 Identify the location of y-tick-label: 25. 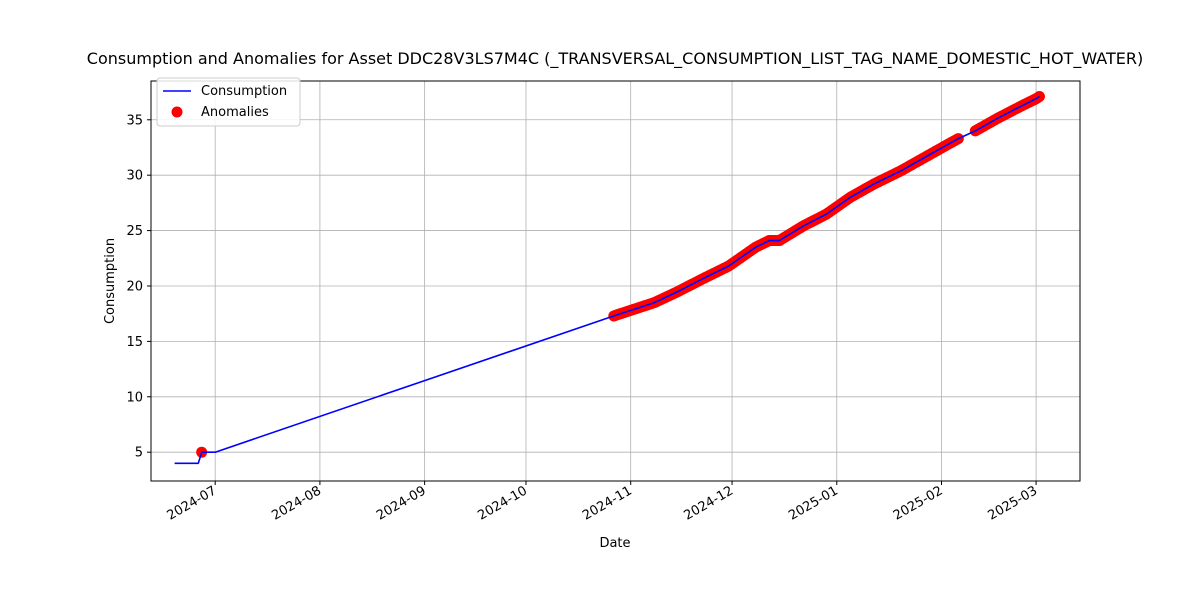
(134, 231).